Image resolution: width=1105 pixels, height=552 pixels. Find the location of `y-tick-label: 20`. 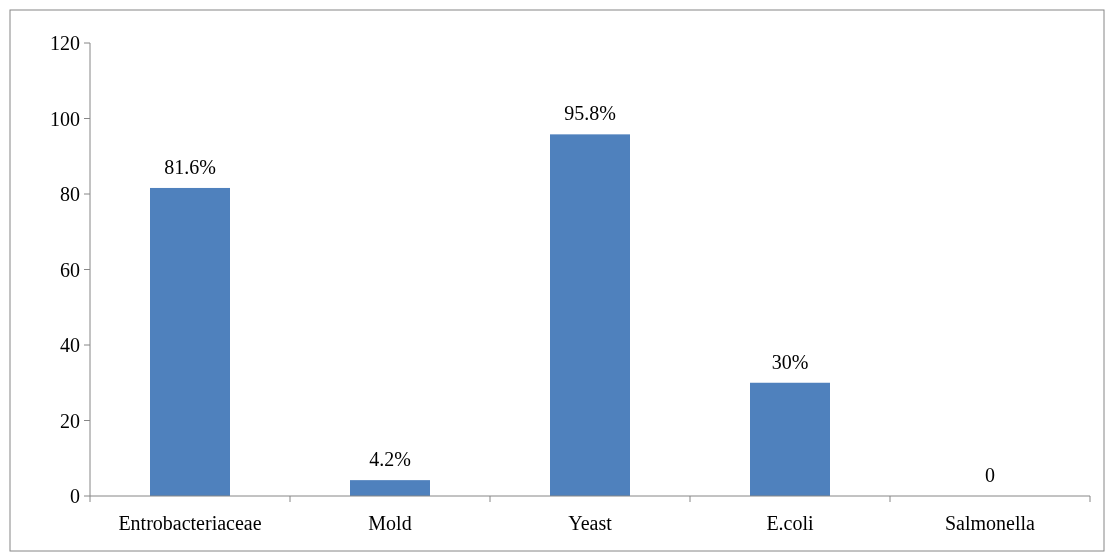

y-tick-label: 20 is located at coordinates (70, 420).